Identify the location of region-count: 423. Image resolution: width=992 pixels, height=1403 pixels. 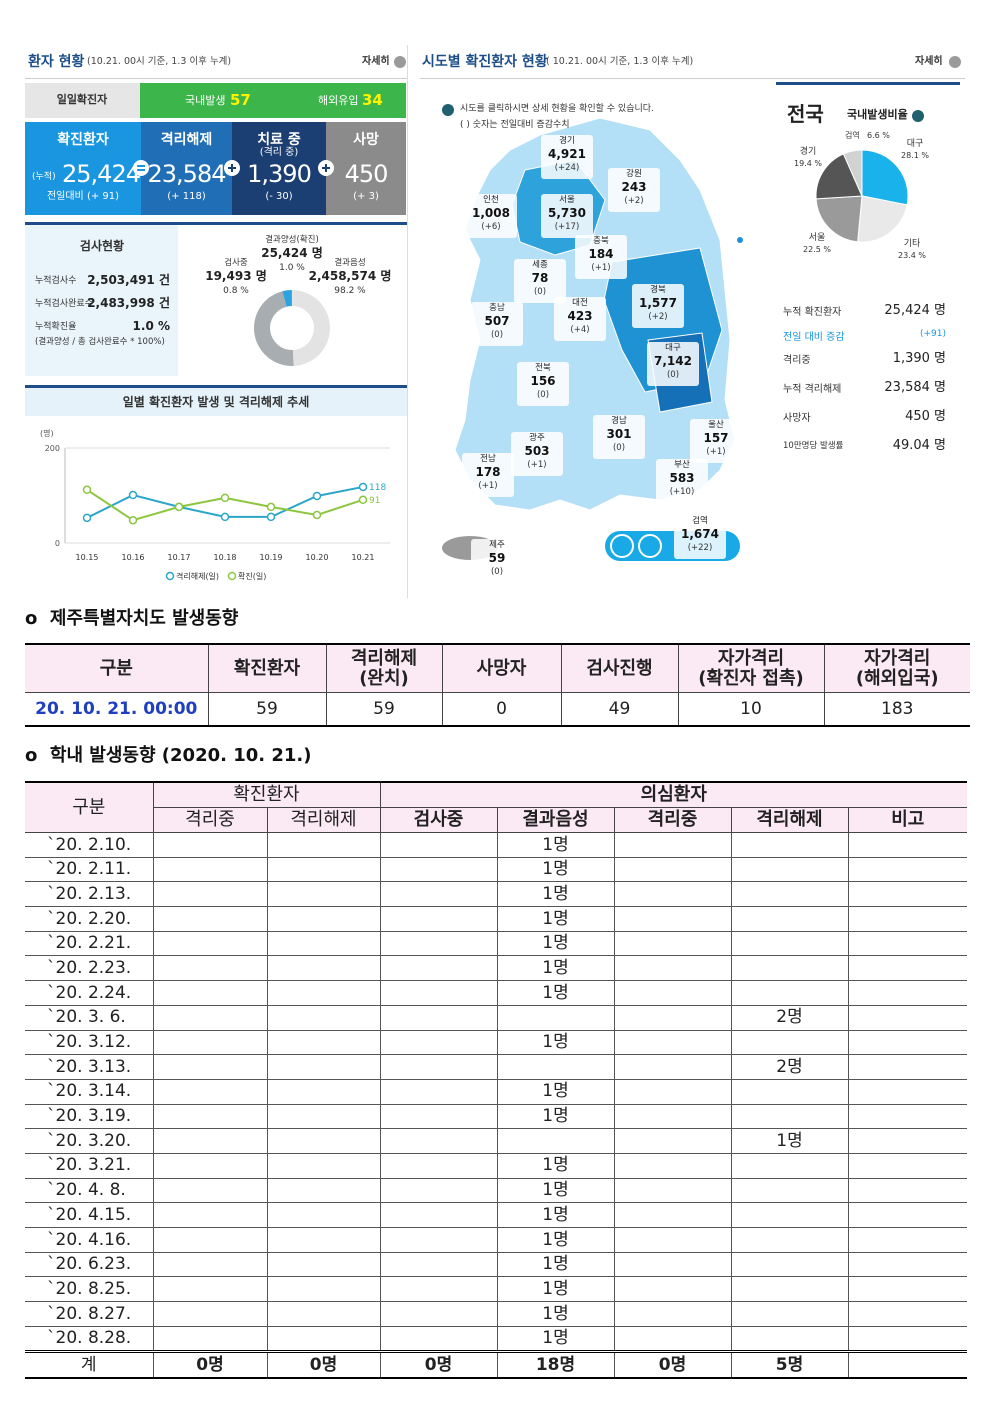
(580, 316).